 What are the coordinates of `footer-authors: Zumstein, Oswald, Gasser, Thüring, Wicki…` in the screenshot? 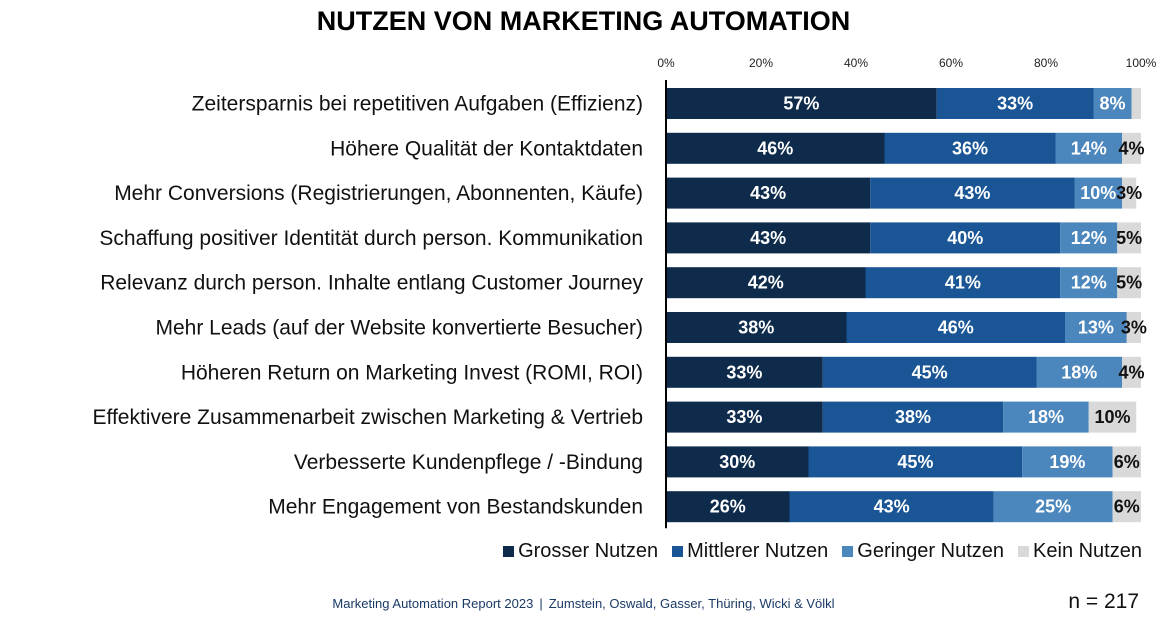 It's located at (691, 603).